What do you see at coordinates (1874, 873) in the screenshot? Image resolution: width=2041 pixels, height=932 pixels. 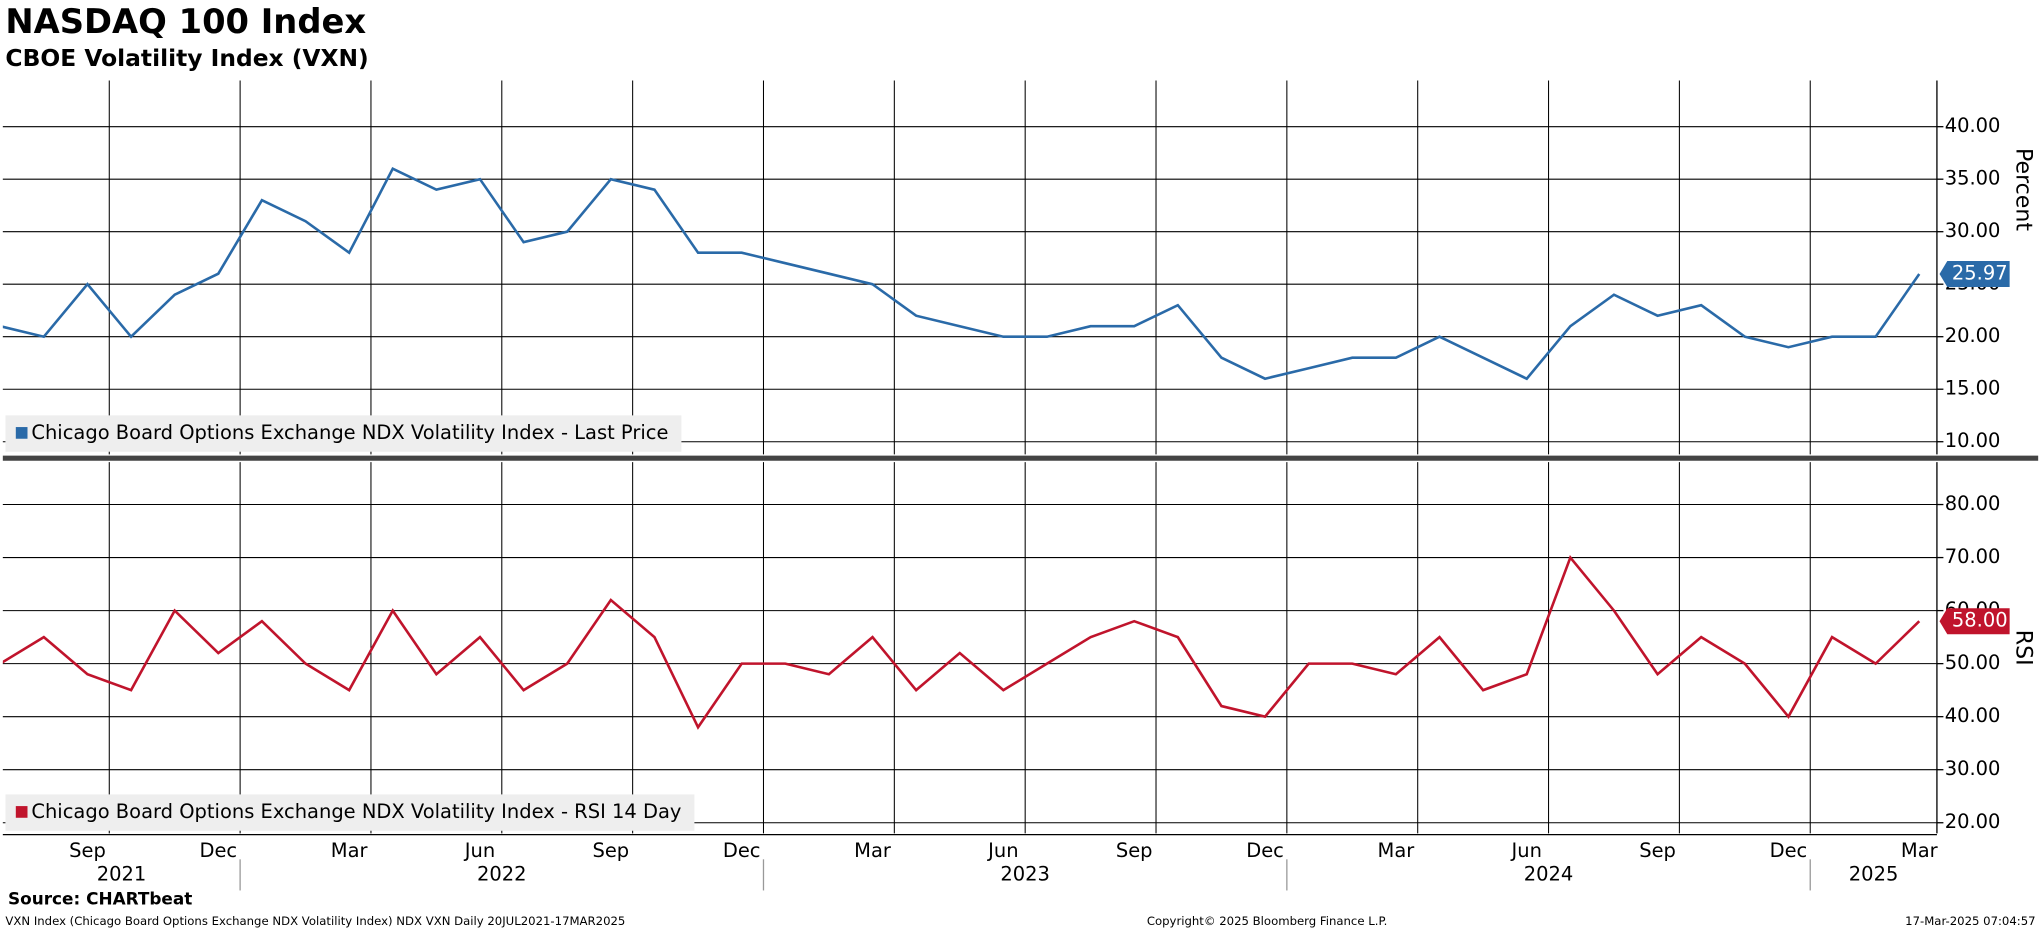 I see `x-year-label: 2025` at bounding box center [1874, 873].